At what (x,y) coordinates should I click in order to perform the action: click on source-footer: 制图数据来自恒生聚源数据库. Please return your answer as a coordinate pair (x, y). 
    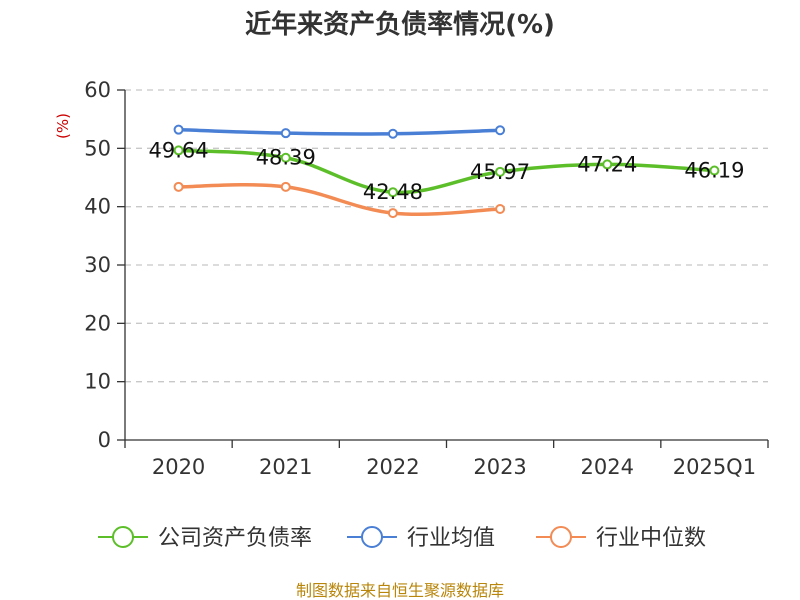
    Looking at the image, I should click on (400, 590).